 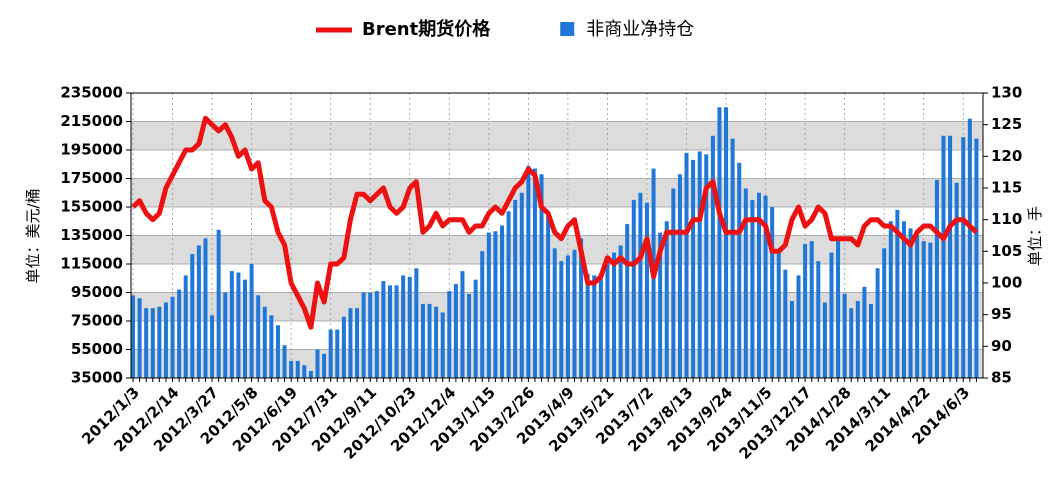 I want to click on y-tick-label: 135000, so click(x=91, y=235).